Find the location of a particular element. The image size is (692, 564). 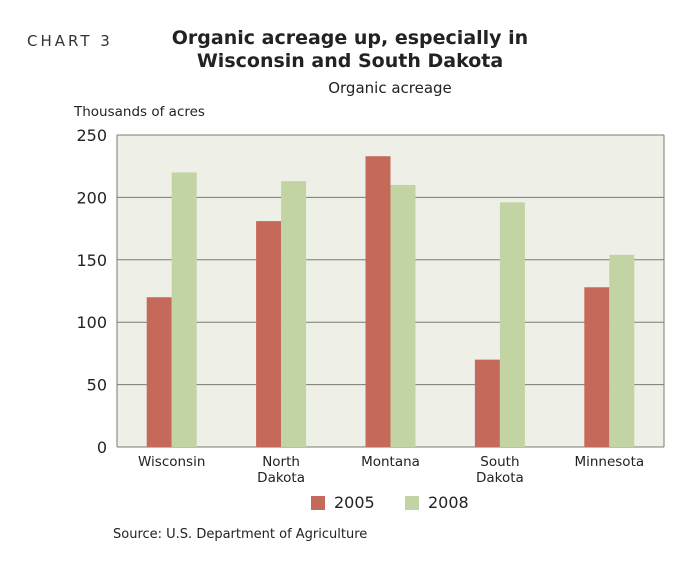

legend-label-2008: 2008 is located at coordinates (448, 502).